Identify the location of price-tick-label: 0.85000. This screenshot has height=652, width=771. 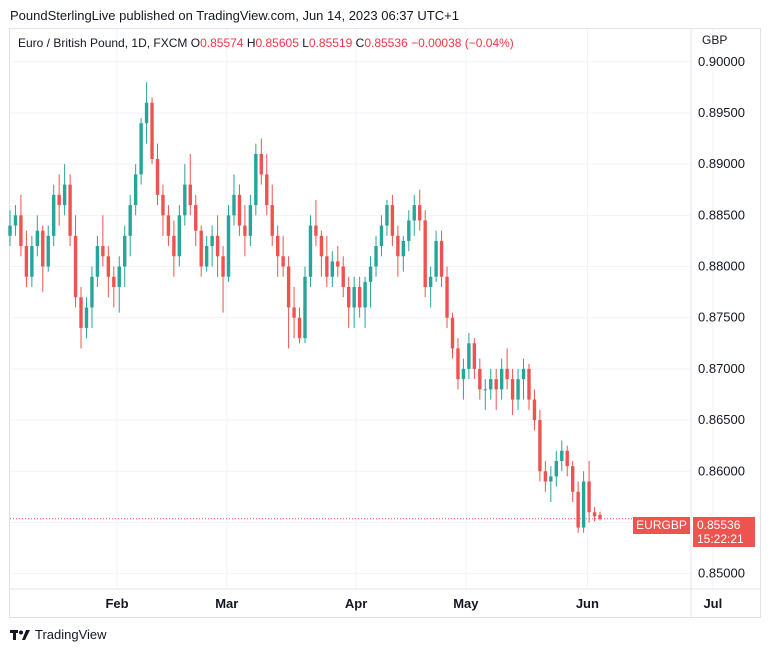
(721, 573).